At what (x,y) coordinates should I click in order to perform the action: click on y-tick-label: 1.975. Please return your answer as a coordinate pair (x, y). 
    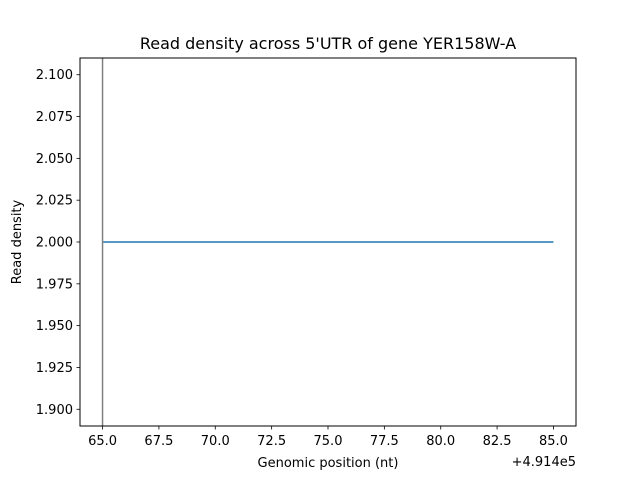
    Looking at the image, I should click on (54, 284).